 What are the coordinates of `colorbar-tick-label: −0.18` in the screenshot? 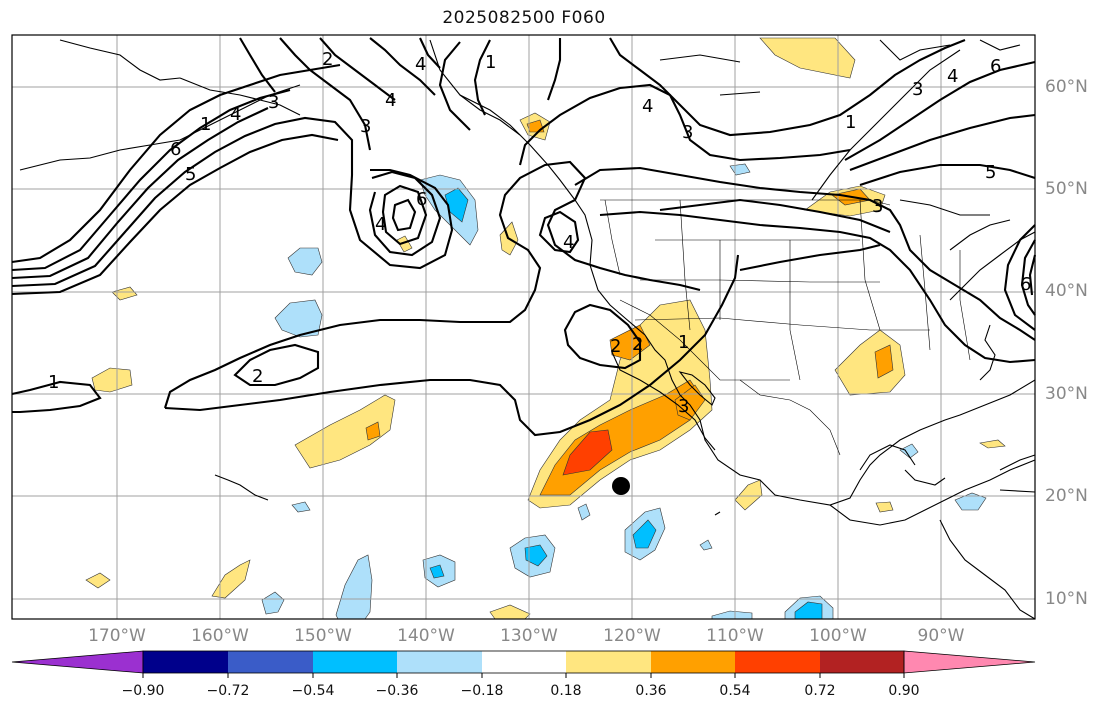 It's located at (482, 691).